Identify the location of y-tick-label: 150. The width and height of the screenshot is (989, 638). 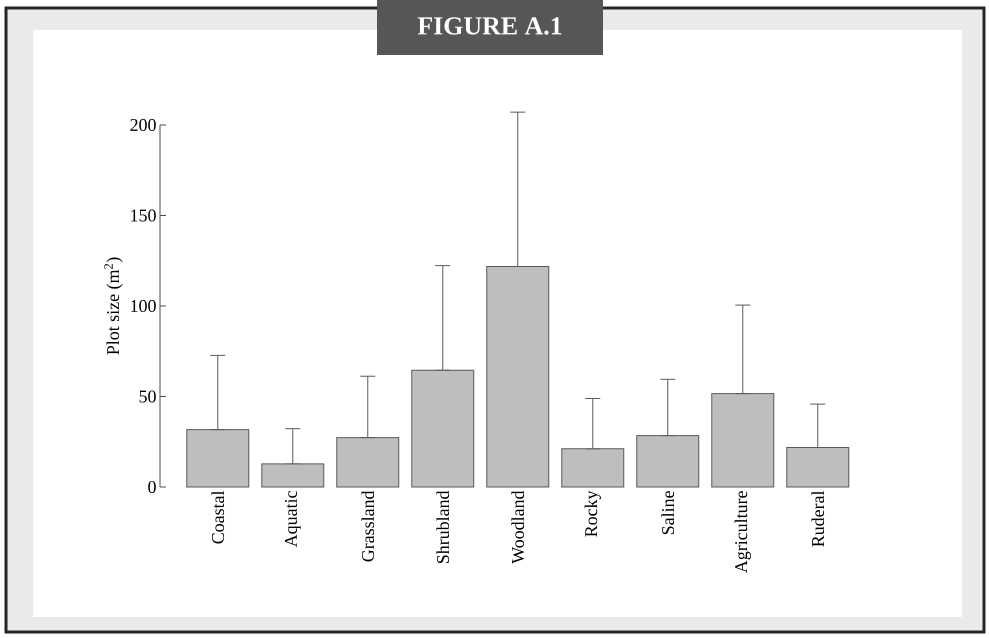
(143, 215).